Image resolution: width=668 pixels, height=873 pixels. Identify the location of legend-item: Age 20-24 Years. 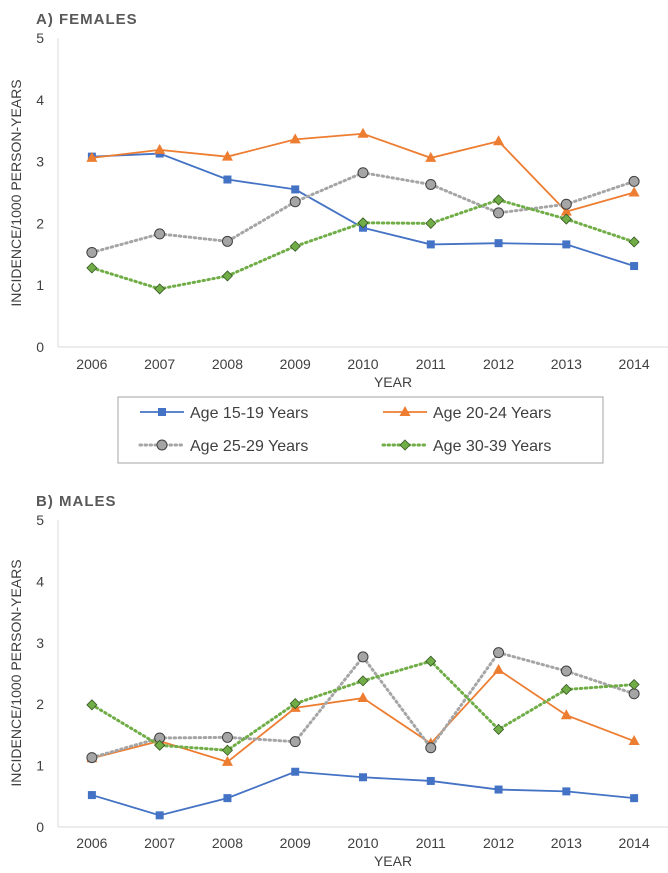
(467, 413).